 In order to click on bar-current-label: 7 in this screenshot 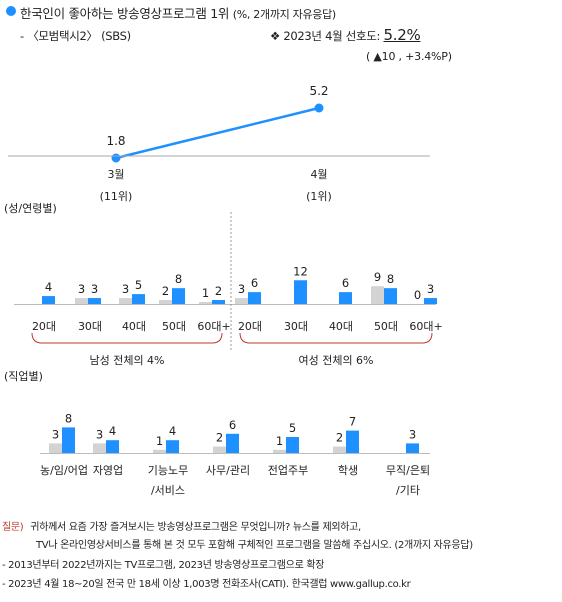, I will do `click(352, 422)`.